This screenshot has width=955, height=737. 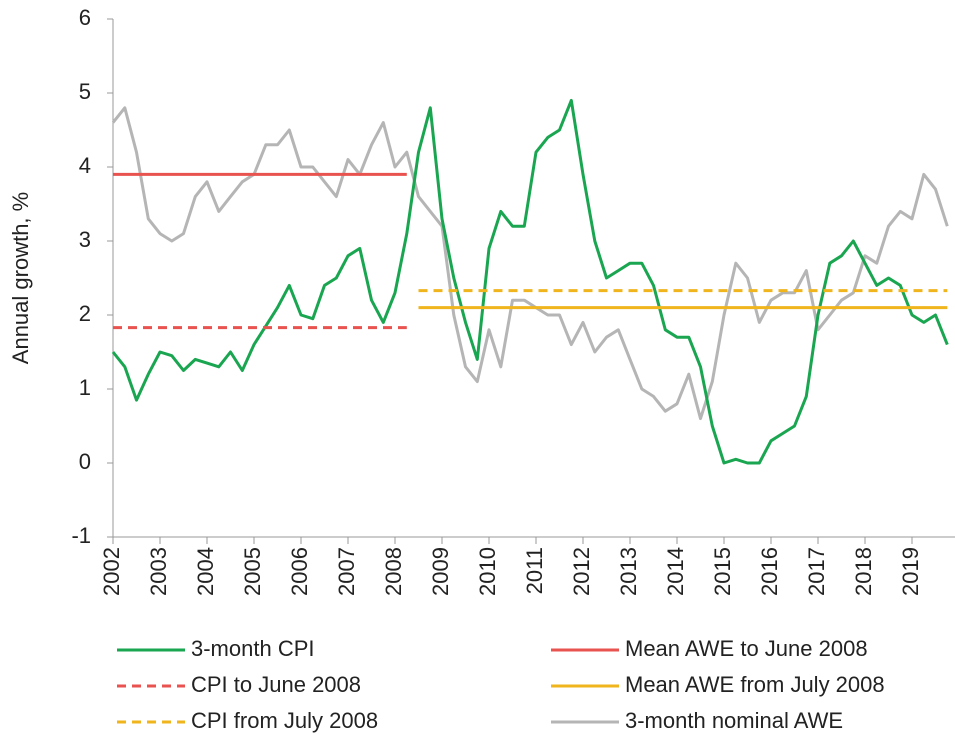 What do you see at coordinates (81, 535) in the screenshot?
I see `y-tick-label: -1` at bounding box center [81, 535].